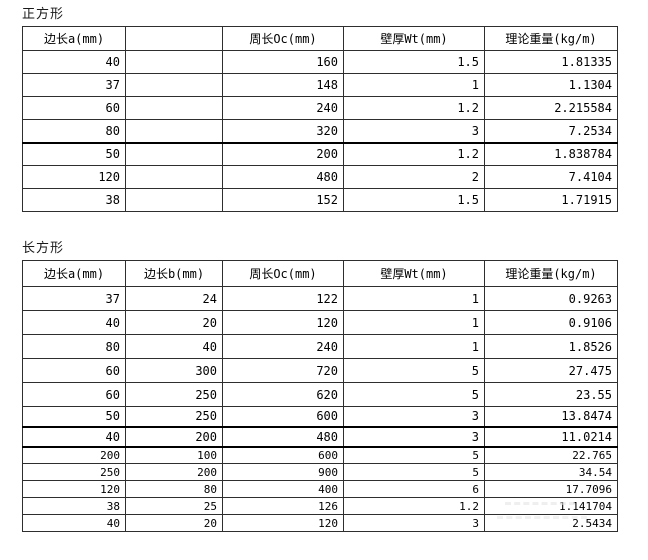 This screenshot has width=648, height=560. Describe the element at coordinates (174, 370) in the screenshot. I see `table-cell: 300` at that location.